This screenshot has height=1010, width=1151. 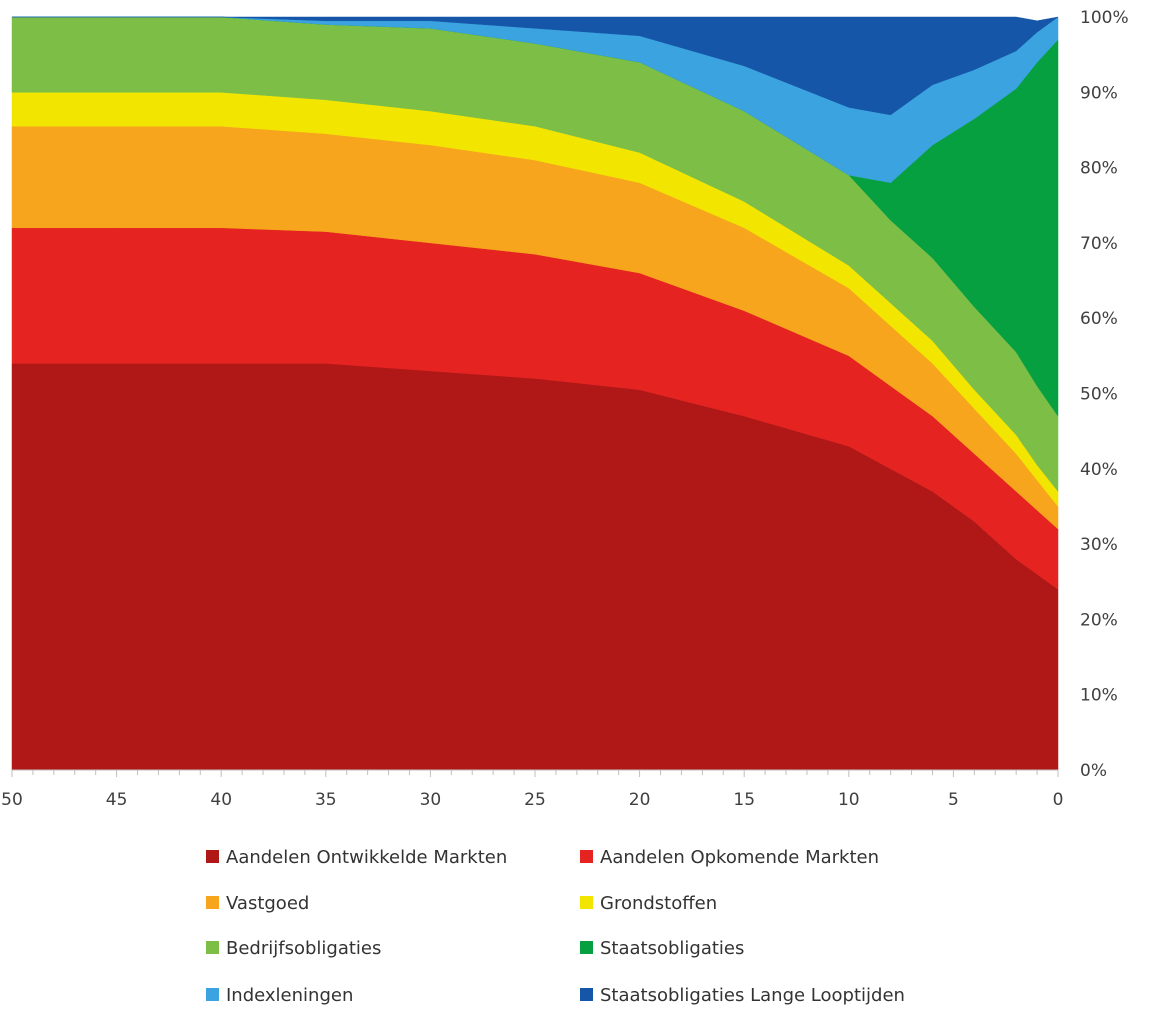 I want to click on legend-label-grondstoffen: Grondstoffen, so click(x=658, y=903).